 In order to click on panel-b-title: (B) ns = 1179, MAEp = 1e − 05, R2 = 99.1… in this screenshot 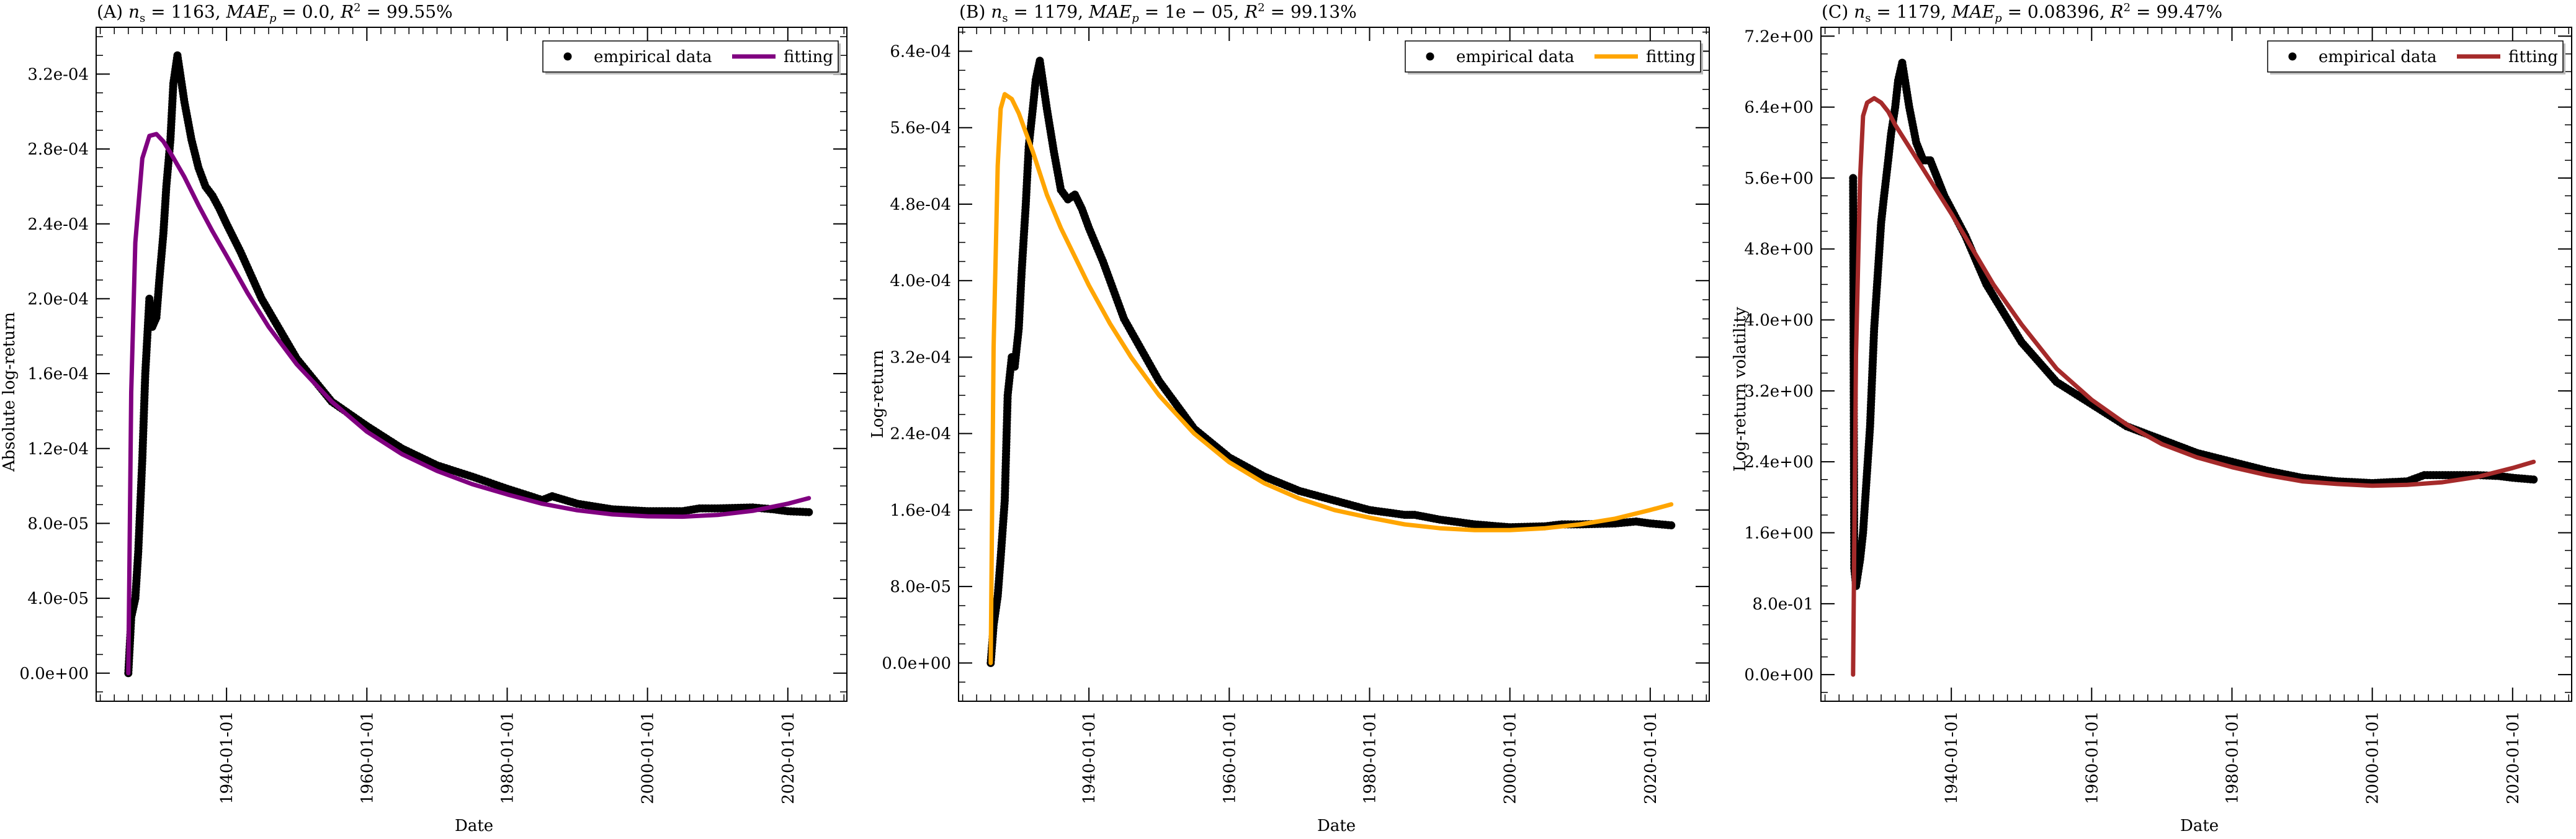, I will do `click(1158, 13)`.